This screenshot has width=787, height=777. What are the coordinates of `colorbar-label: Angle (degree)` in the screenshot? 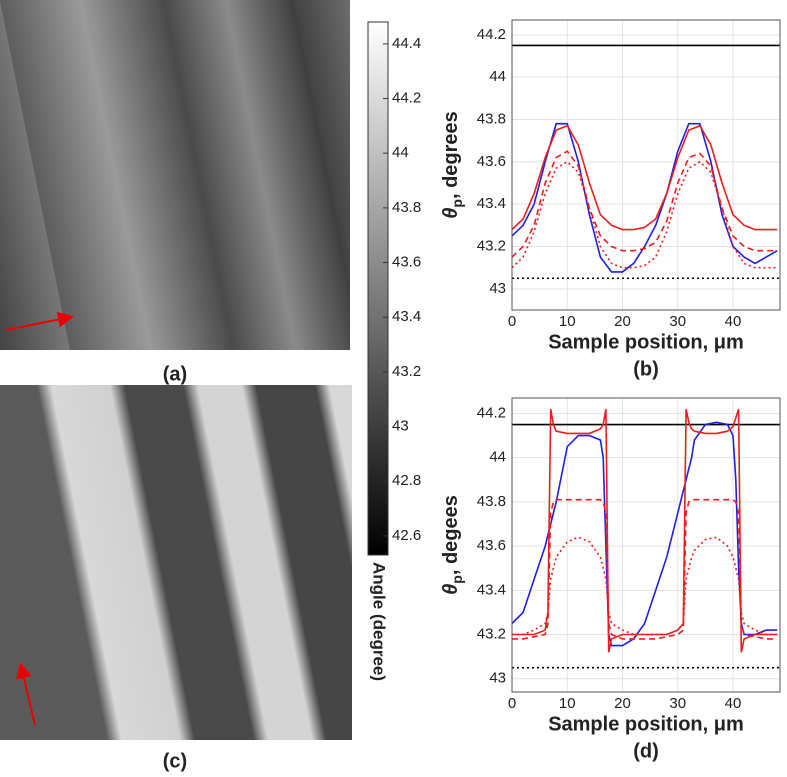 It's located at (379, 621).